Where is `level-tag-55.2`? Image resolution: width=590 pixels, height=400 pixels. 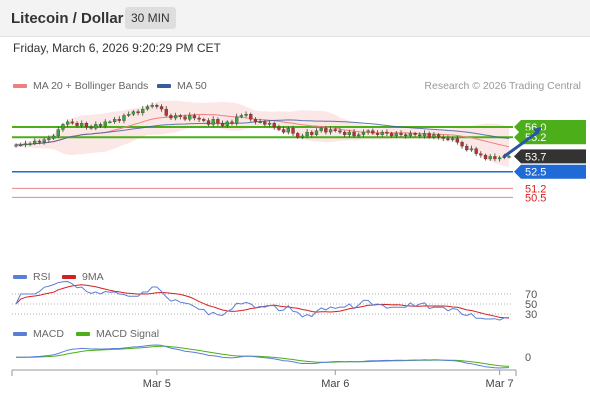
level-tag-55.2 is located at coordinates (550, 137).